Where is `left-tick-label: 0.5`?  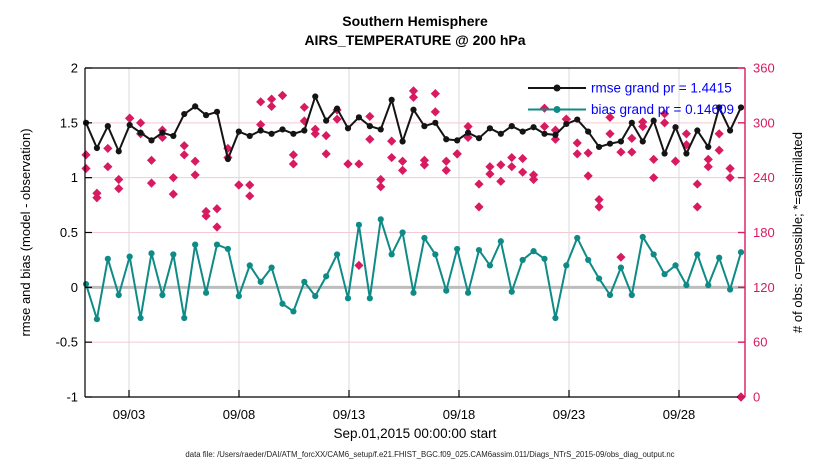
left-tick-label: 0.5 is located at coordinates (69, 232).